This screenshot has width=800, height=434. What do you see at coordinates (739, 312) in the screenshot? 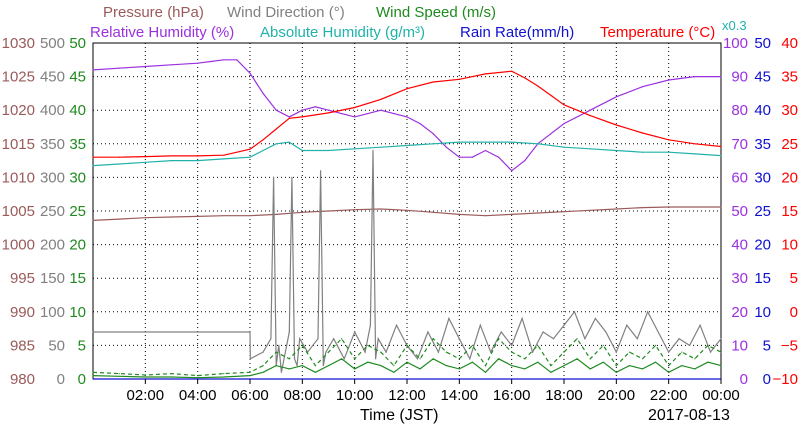
I see `y-tick-label-rh: 20` at bounding box center [739, 312].